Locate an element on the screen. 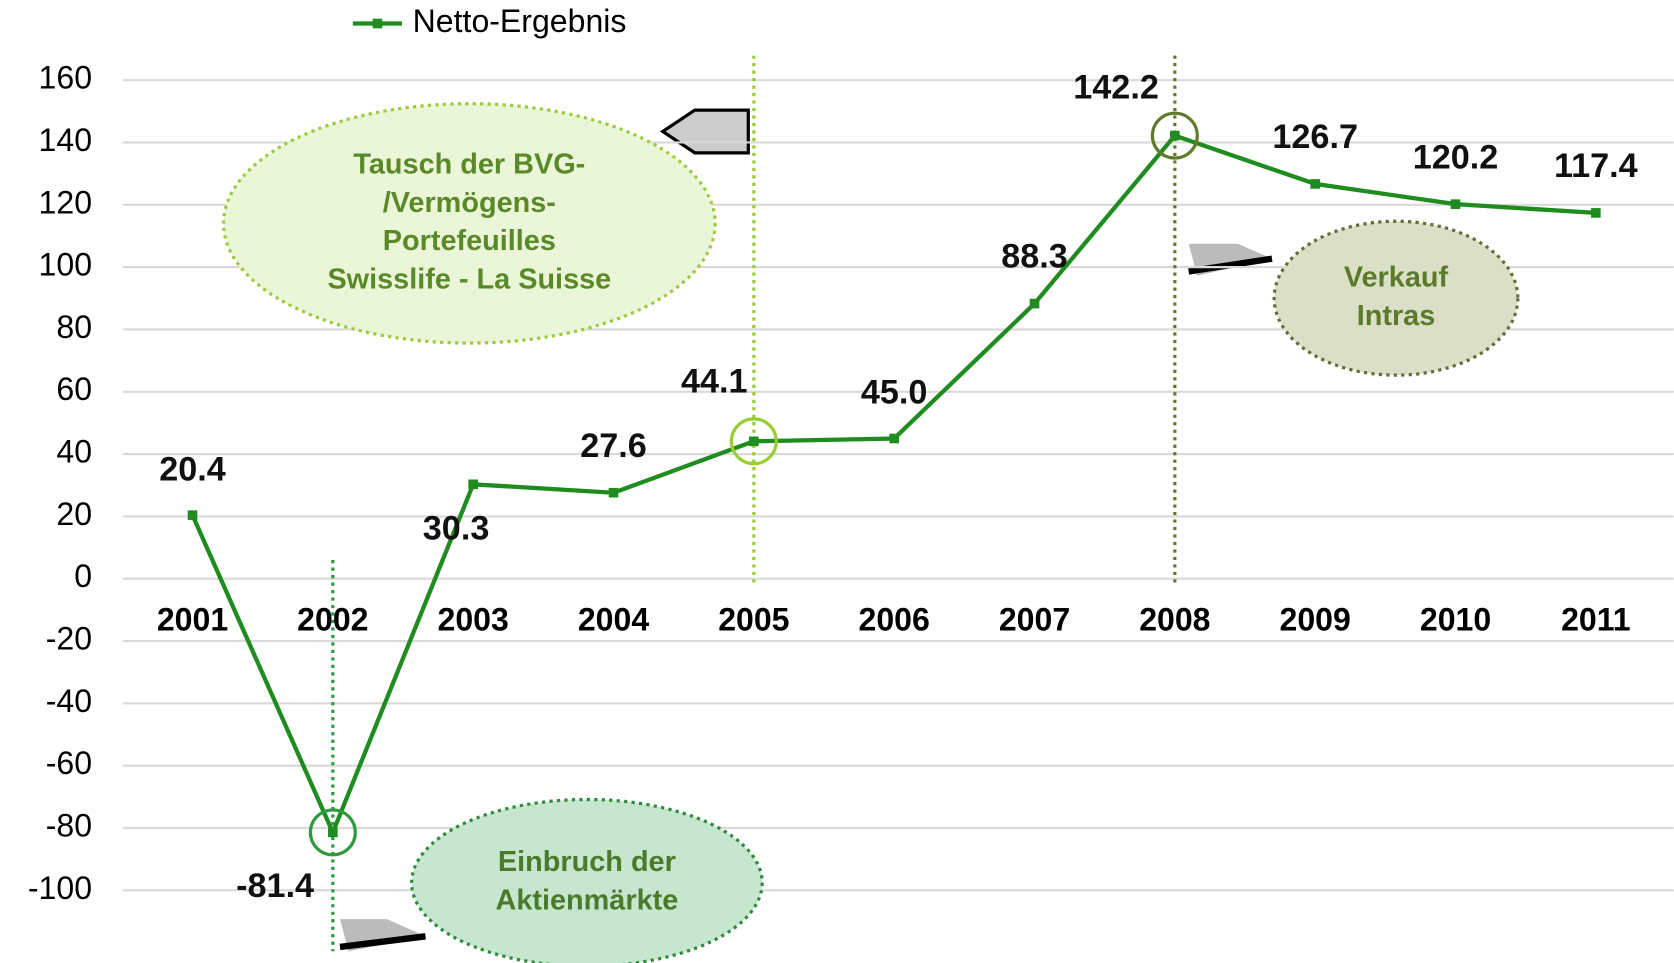 The width and height of the screenshot is (1674, 963). annotation-text: /Vermögens- is located at coordinates (469, 203).